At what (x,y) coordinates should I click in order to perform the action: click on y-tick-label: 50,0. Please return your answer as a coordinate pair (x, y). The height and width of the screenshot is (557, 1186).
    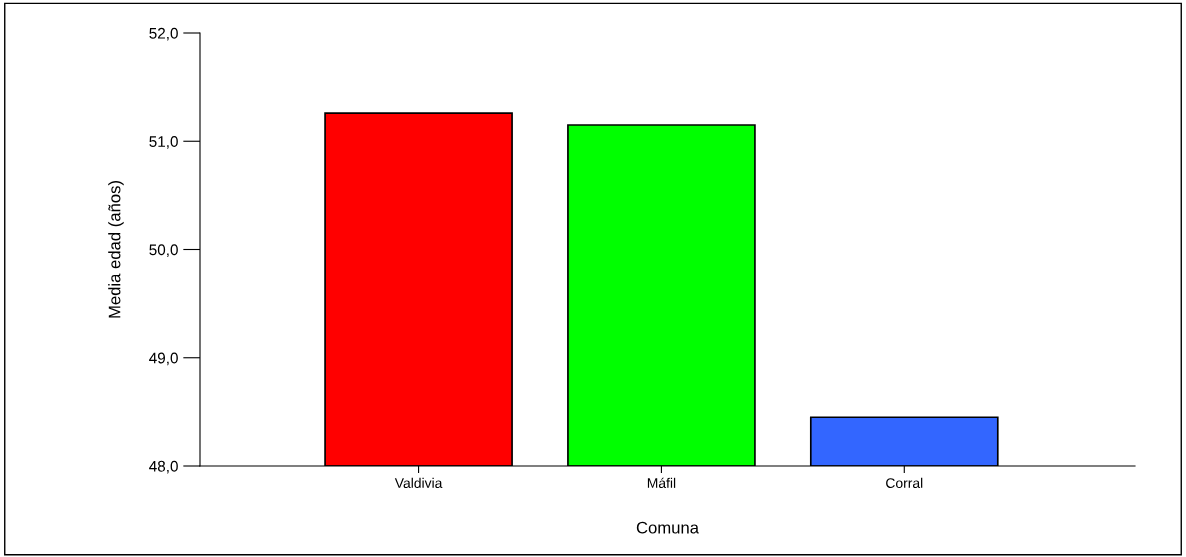
    Looking at the image, I should click on (163, 250).